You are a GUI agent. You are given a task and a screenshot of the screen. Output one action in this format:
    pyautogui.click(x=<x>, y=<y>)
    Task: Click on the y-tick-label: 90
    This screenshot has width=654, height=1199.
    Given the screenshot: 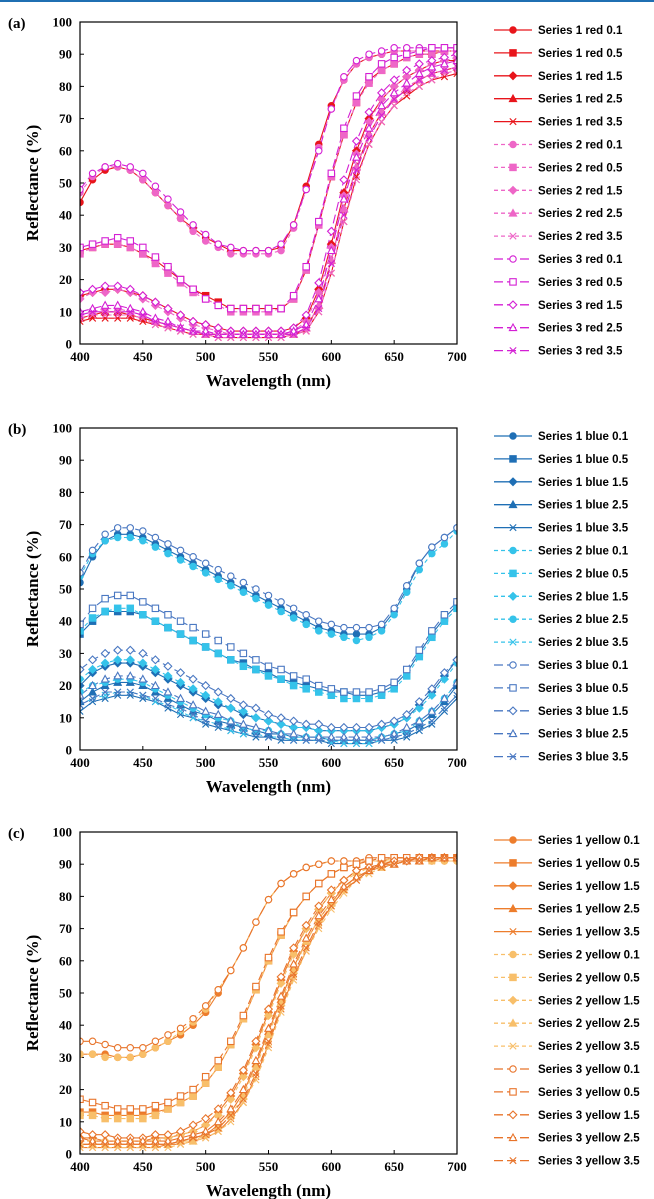 What is the action you would take?
    pyautogui.click(x=65, y=54)
    